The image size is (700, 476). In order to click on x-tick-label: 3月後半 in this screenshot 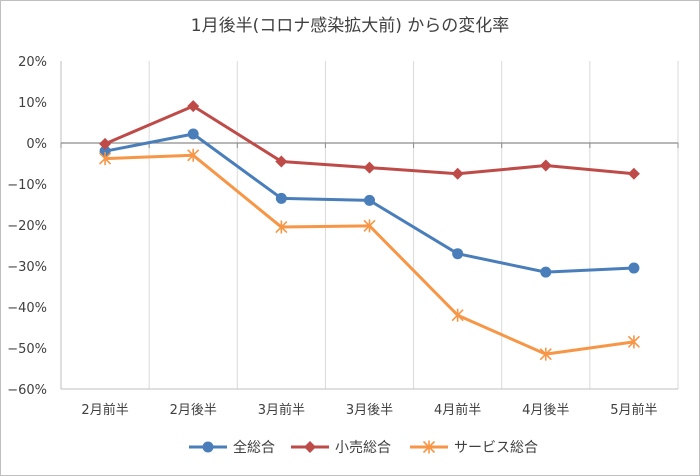, I will do `click(369, 410)`.